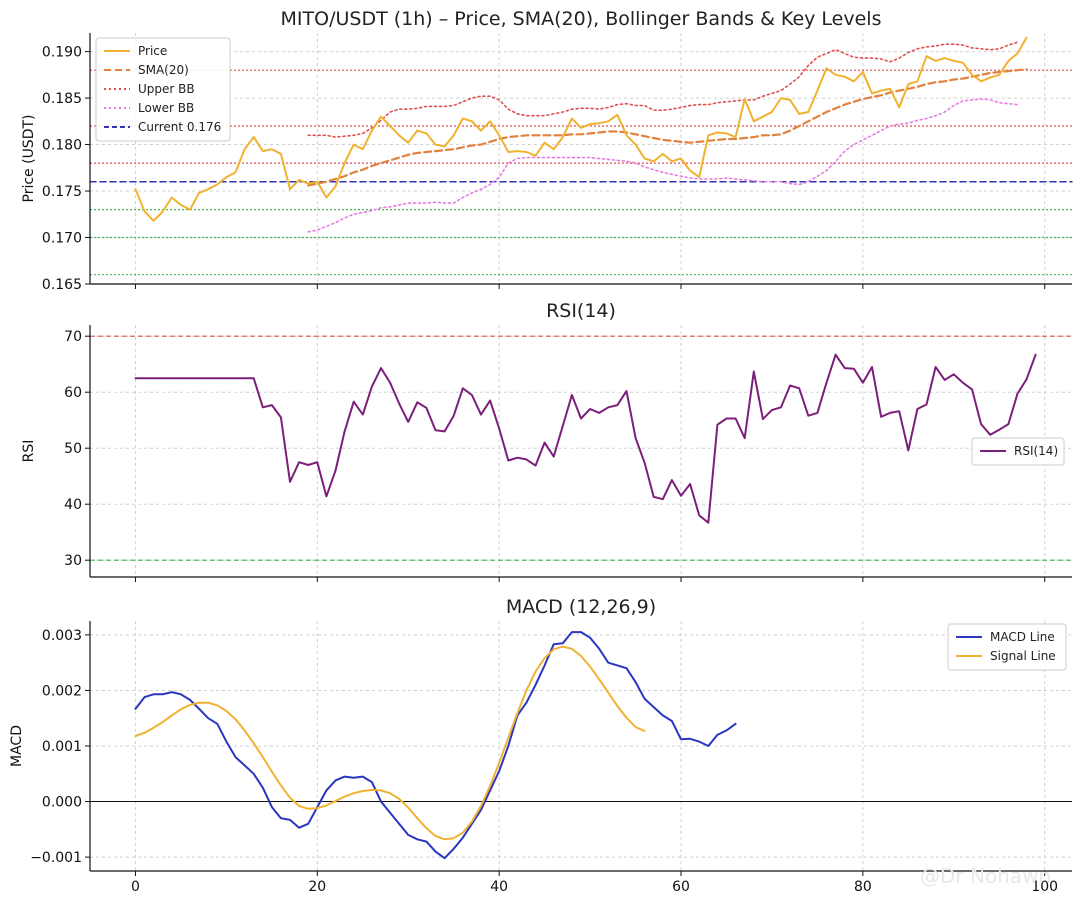 The height and width of the screenshot is (902, 1080). What do you see at coordinates (1044, 887) in the screenshot?
I see `x-tick-label: 100` at bounding box center [1044, 887].